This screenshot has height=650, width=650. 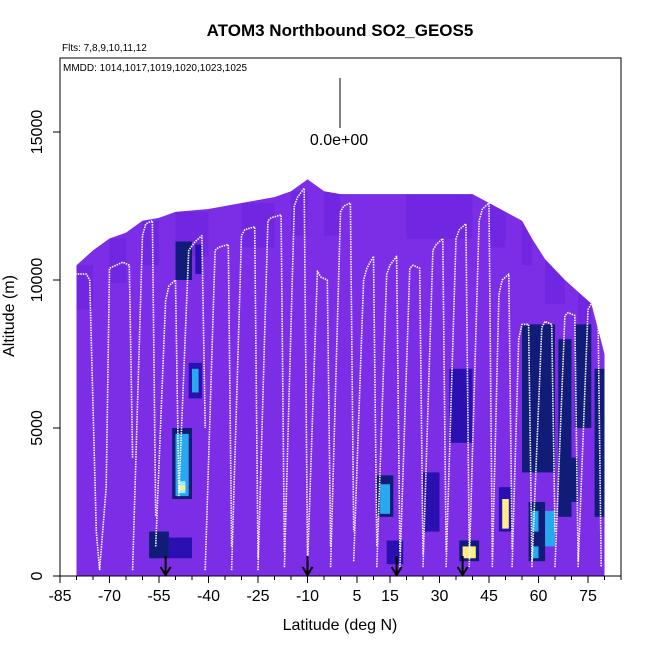 I want to click on y-tick-label: 0, so click(x=37, y=575).